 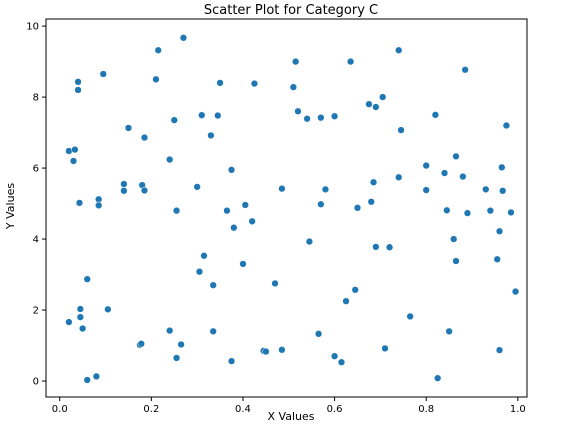 What do you see at coordinates (36, 382) in the screenshot?
I see `y-tick-label: 0` at bounding box center [36, 382].